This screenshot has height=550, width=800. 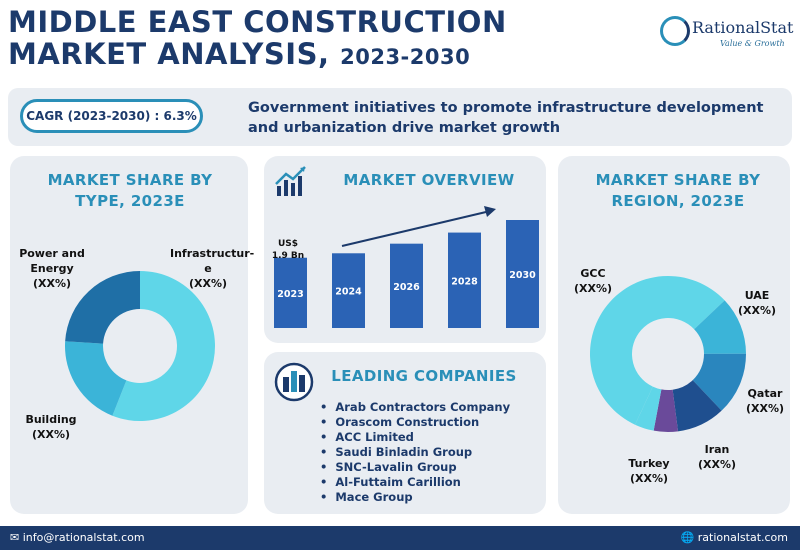 I want to click on list-item: Saudi Binladin Group, so click(x=415, y=452).